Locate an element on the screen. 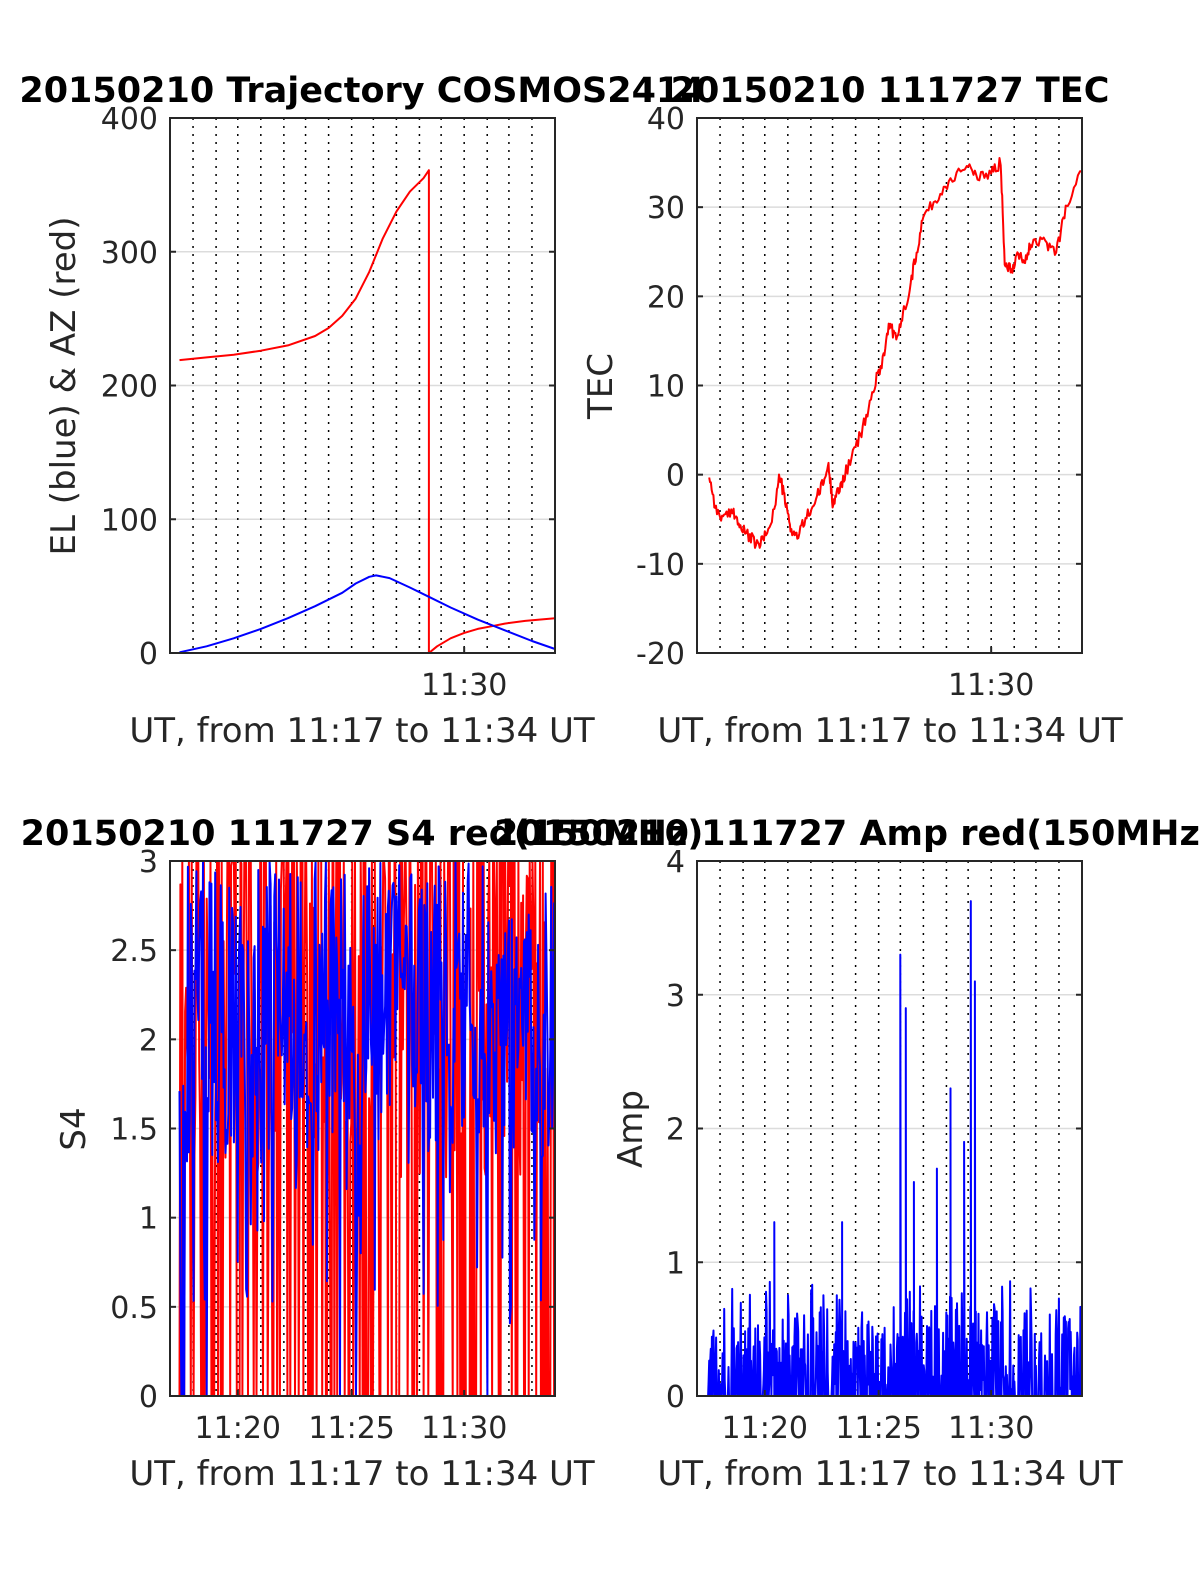 This screenshot has height=1575, width=1200. plot-area: 0 100 200 300 400 11:30 is located at coordinates (328, 402).